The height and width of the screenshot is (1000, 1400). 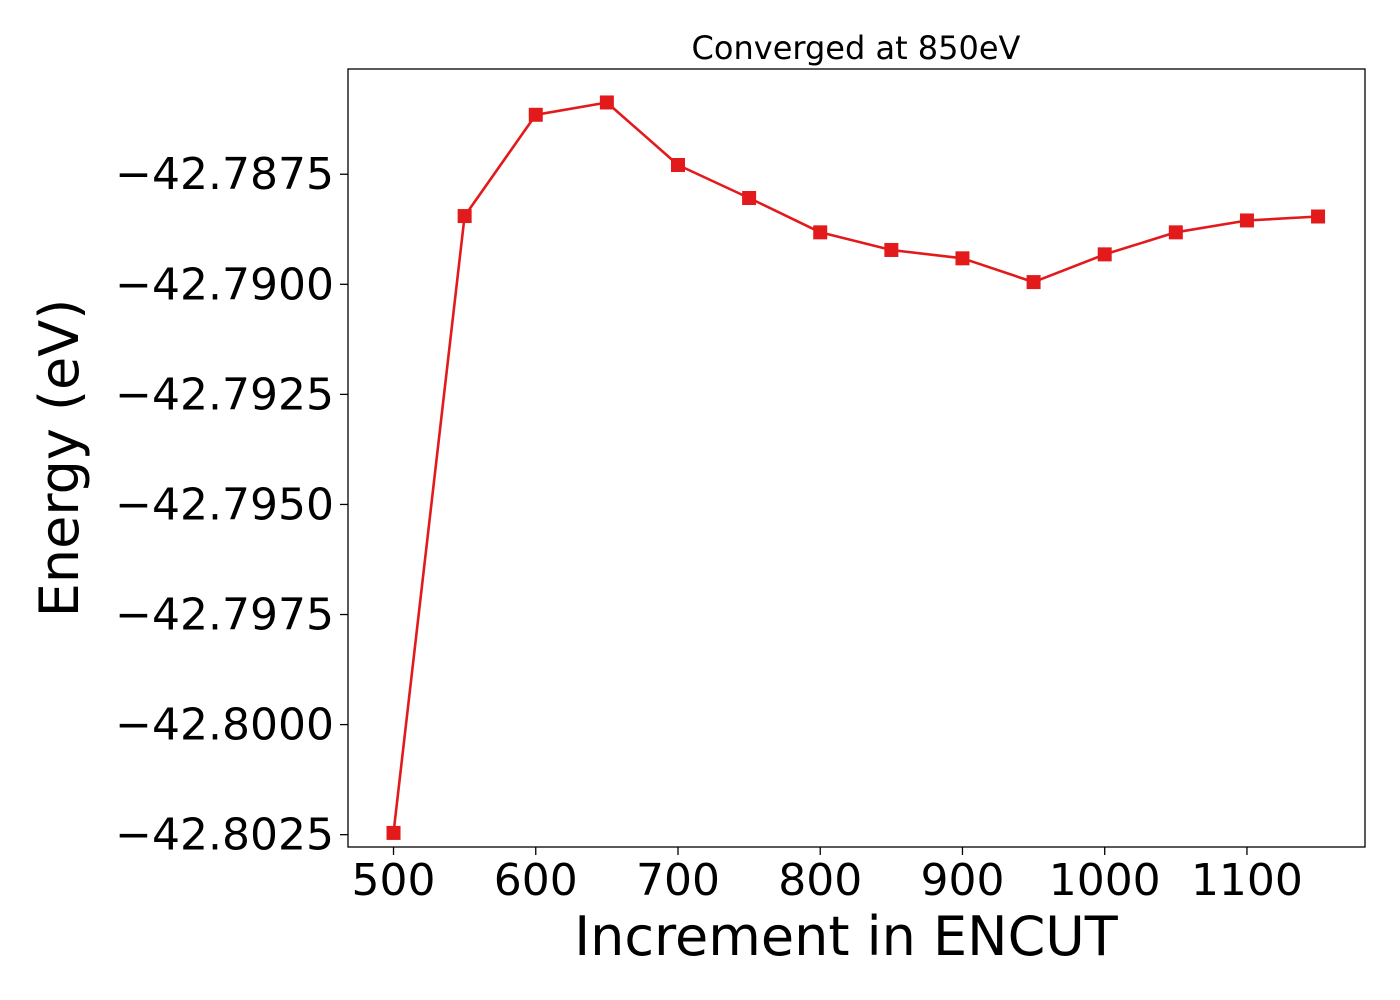 What do you see at coordinates (224, 725) in the screenshot?
I see `y-tick-label: −42.8000` at bounding box center [224, 725].